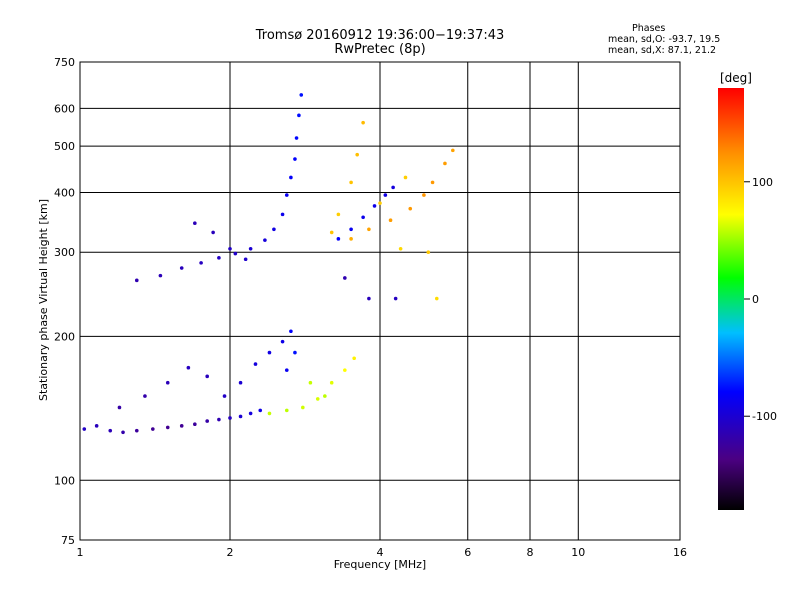 The width and height of the screenshot is (800, 600). I want to click on y-tick-label: 750, so click(64, 62).